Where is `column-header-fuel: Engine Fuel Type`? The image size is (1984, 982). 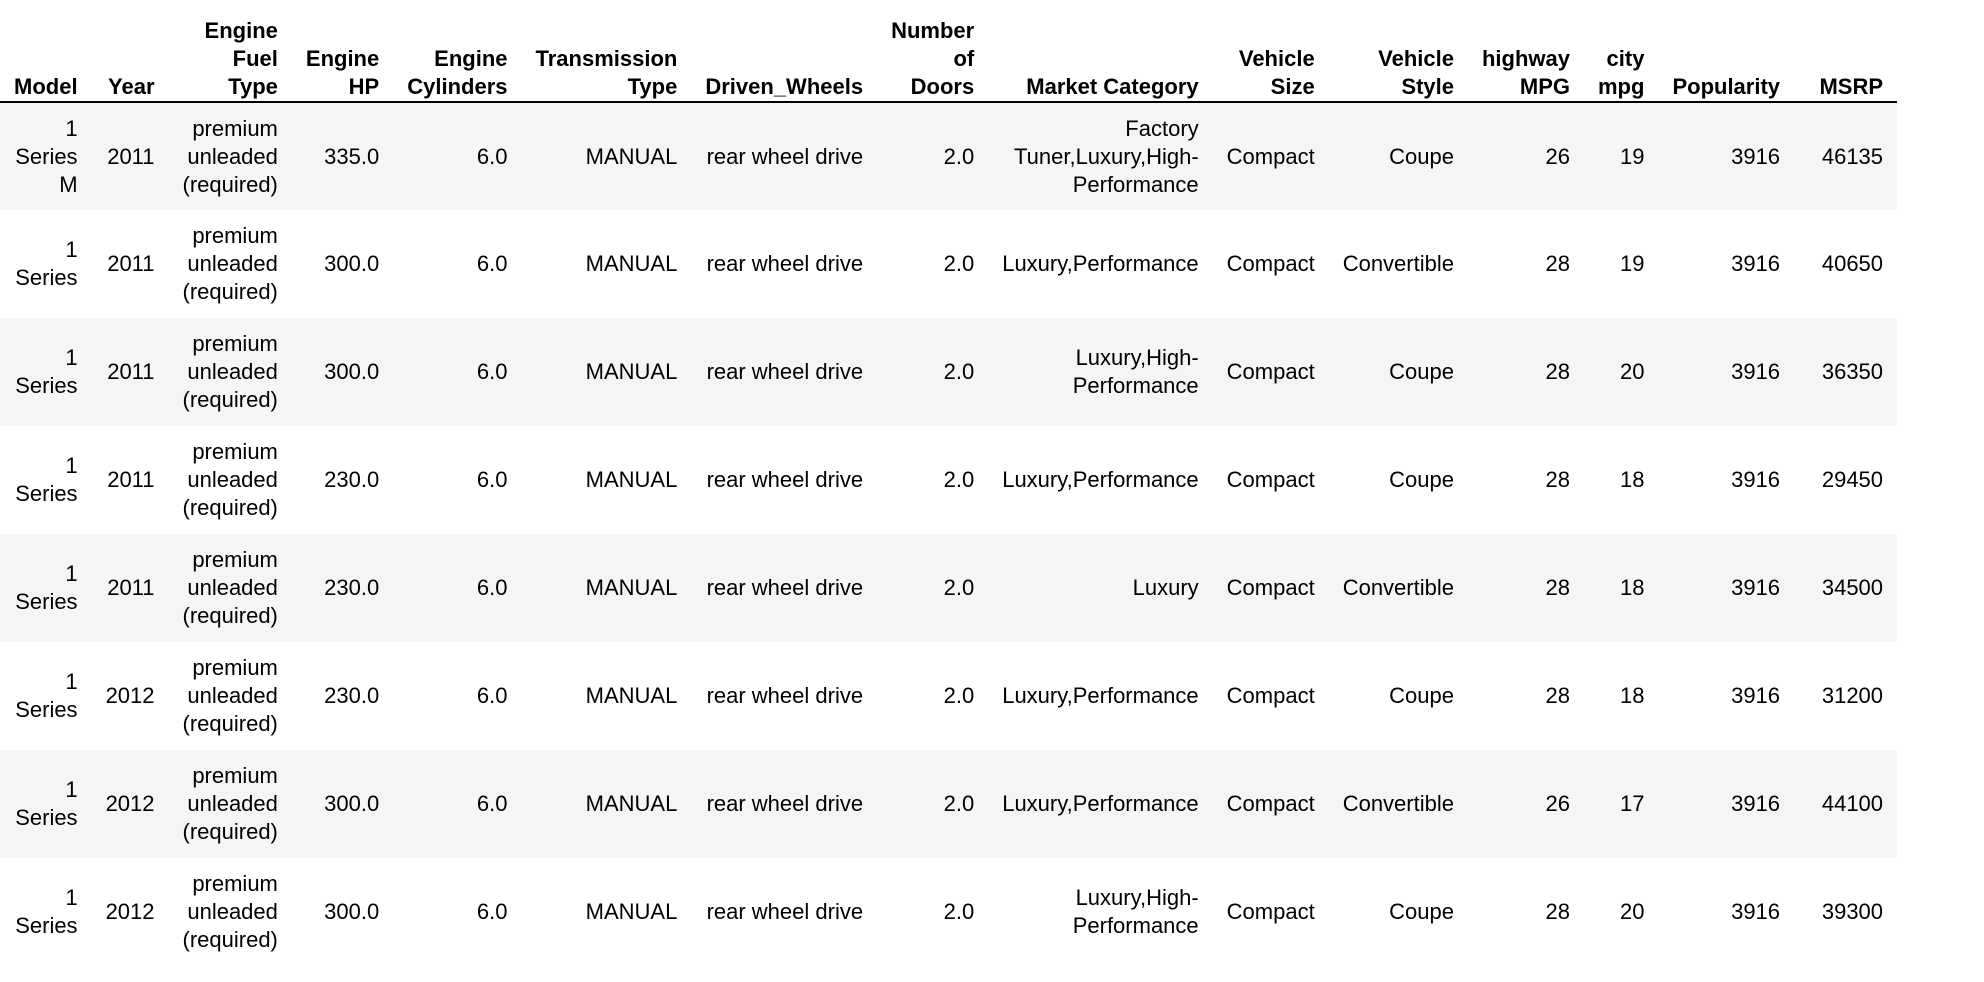 column-header-fuel: Engine Fuel Type is located at coordinates (230, 51).